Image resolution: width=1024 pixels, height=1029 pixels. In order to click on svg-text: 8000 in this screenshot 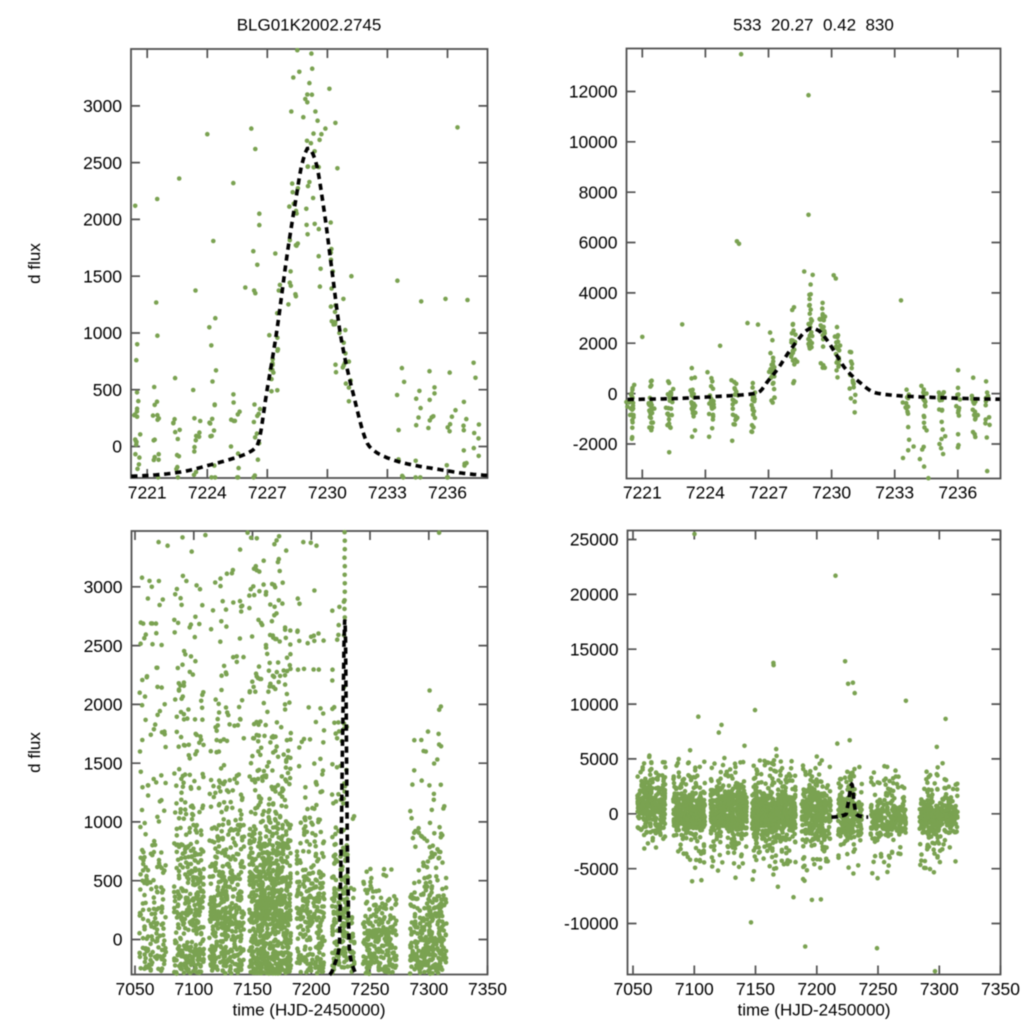, I will do `click(598, 192)`.